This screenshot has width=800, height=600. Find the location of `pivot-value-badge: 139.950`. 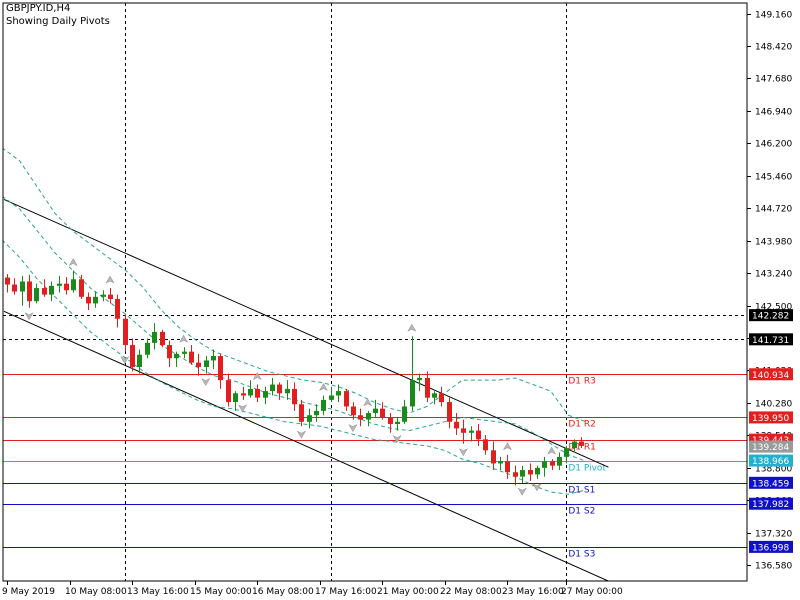

pivot-value-badge: 139.950 is located at coordinates (770, 419).